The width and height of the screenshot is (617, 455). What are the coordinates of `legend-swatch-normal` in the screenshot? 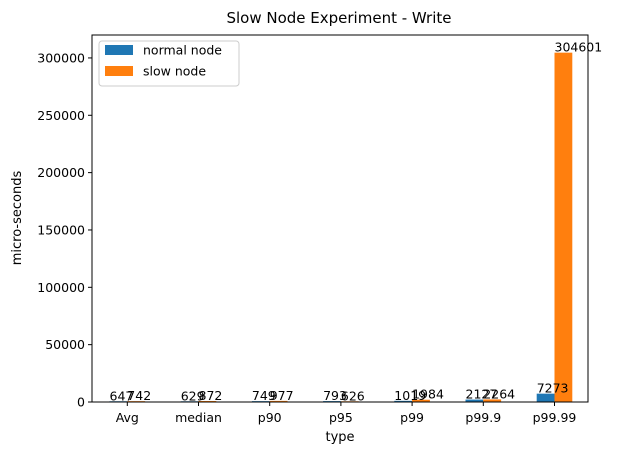 It's located at (119, 50).